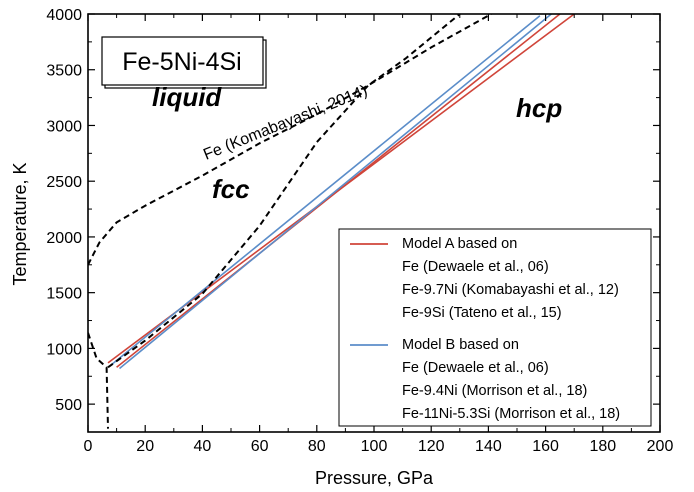 The height and width of the screenshot is (492, 694). What do you see at coordinates (374, 446) in the screenshot?
I see `x-tick-label: 100` at bounding box center [374, 446].